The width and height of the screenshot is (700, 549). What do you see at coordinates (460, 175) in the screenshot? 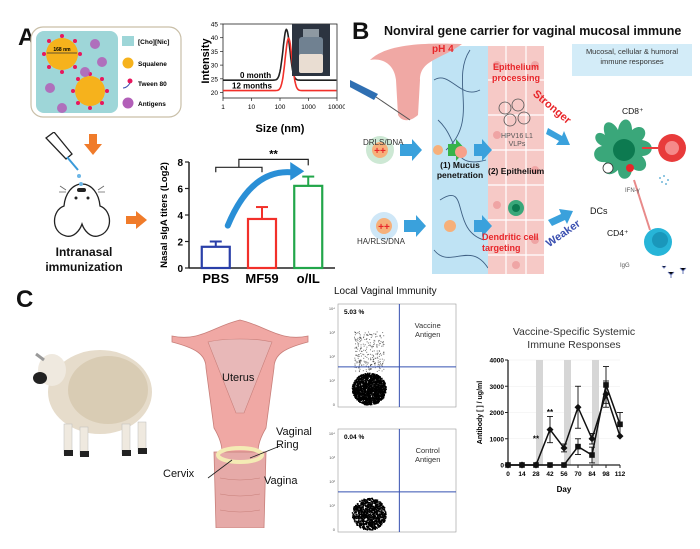
I see `label-line: penetration` at bounding box center [460, 175].